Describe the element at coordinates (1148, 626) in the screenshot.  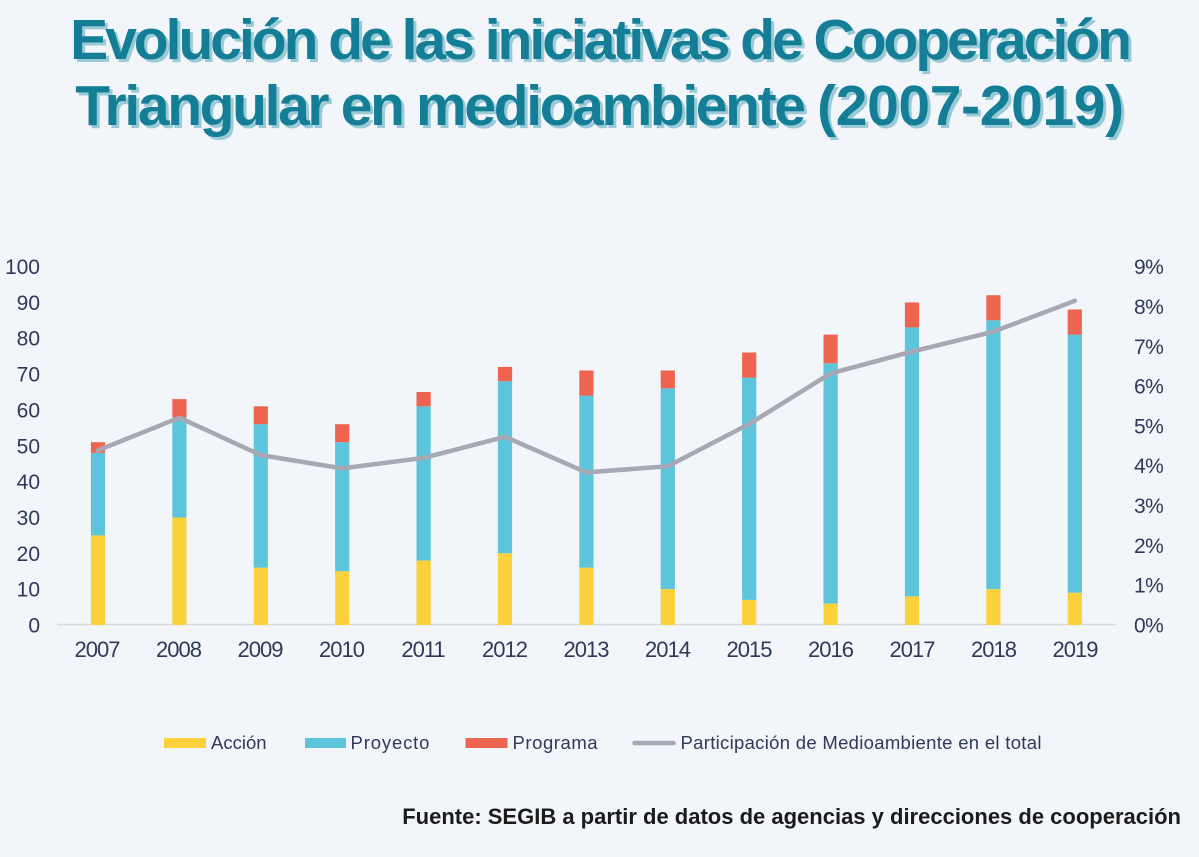
I see `svg-text: 0%` at that location.